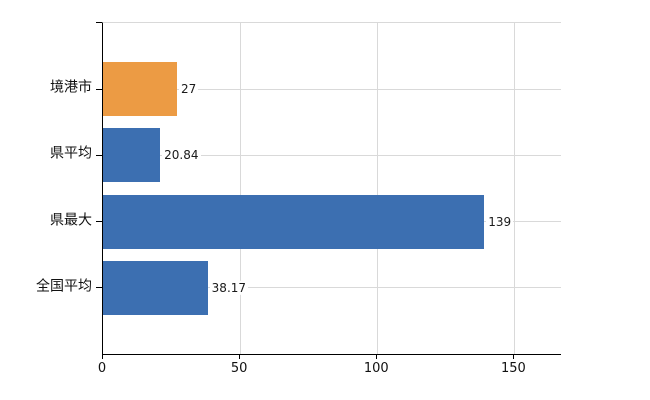 The image size is (650, 400). What do you see at coordinates (71, 220) in the screenshot?
I see `category-label: 県最大` at bounding box center [71, 220].